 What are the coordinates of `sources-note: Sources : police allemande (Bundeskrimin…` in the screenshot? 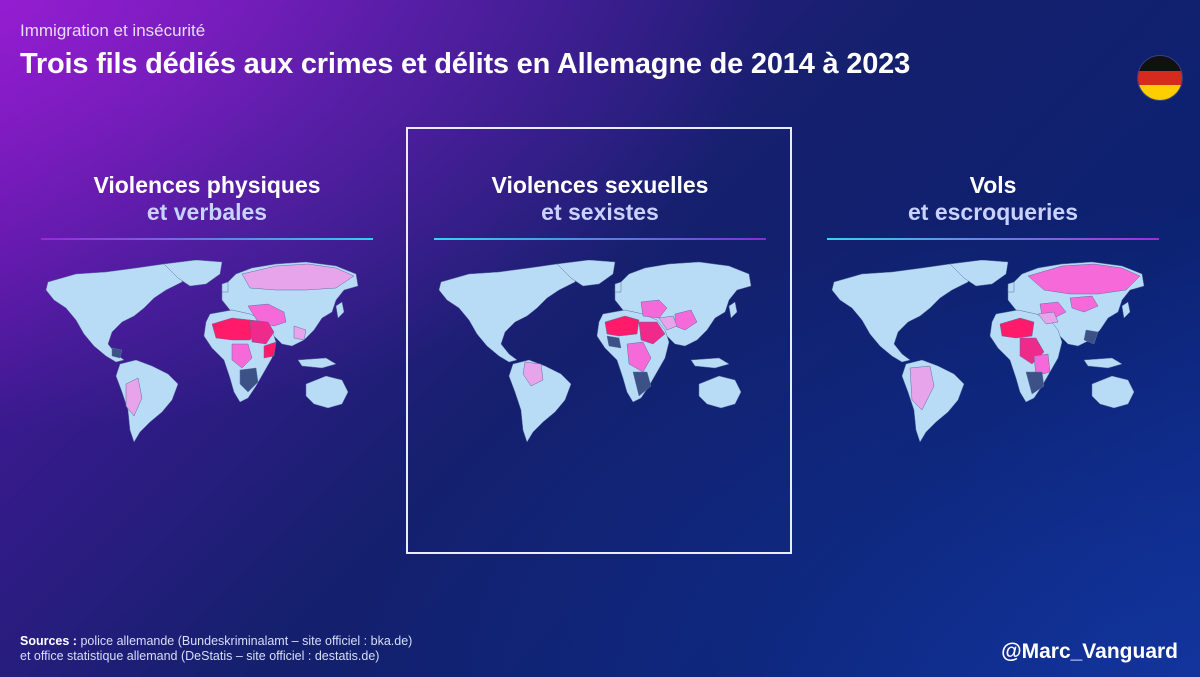 It's located at (216, 649).